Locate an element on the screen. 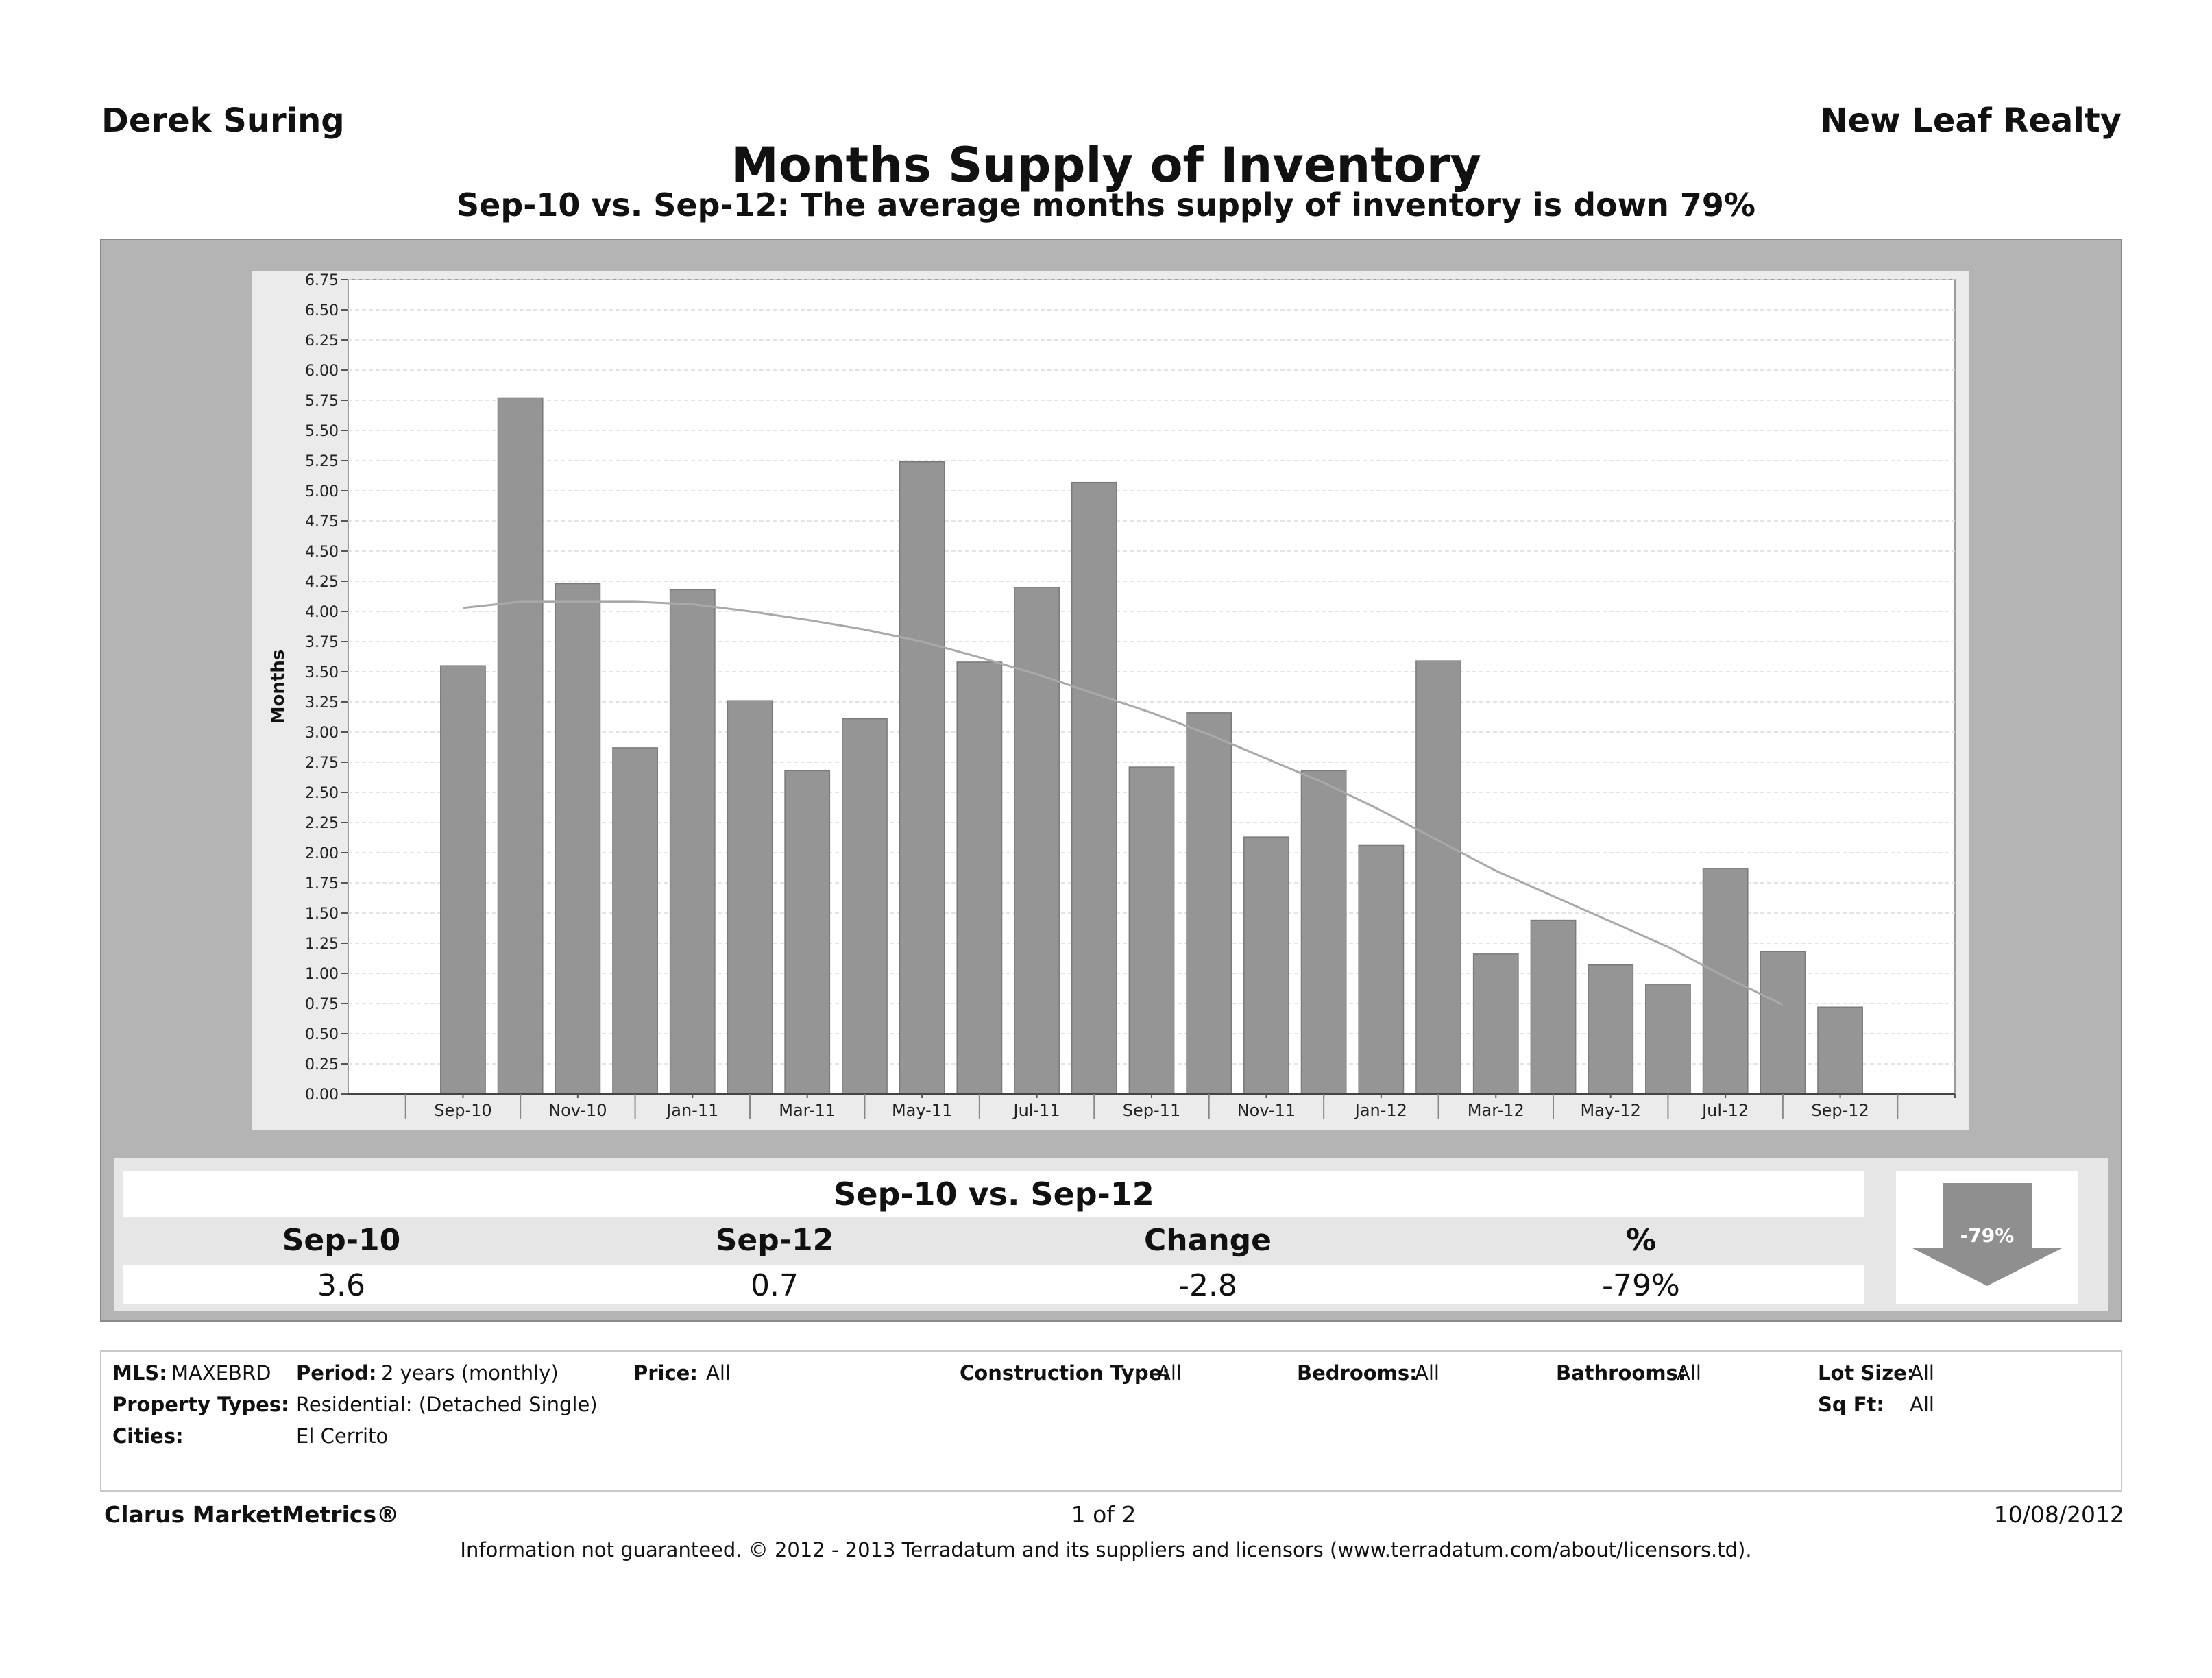  x-tick-label: Sep-11 is located at coordinates (1151, 1110).